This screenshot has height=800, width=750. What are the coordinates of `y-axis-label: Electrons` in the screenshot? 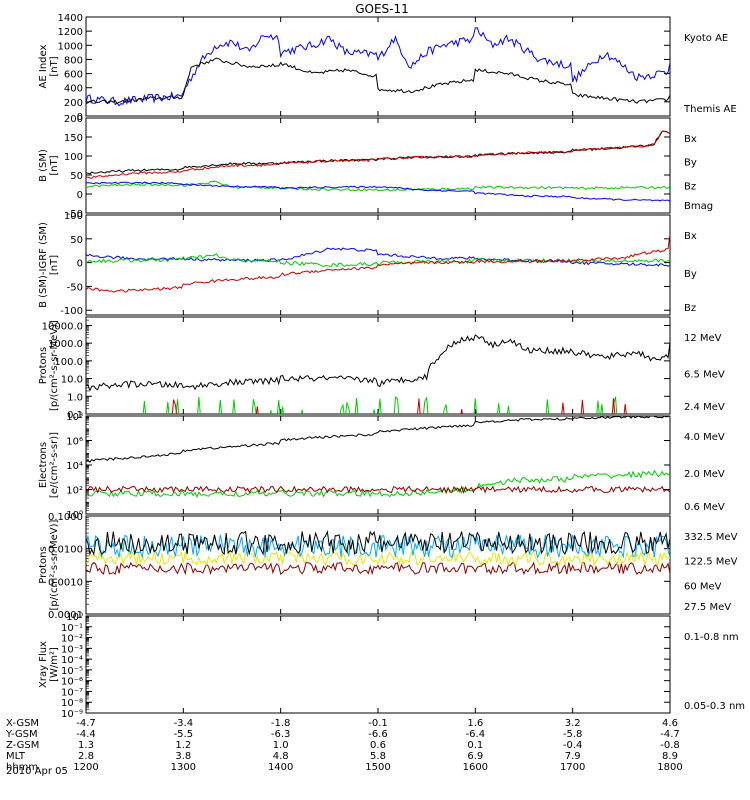 It's located at (43, 465).